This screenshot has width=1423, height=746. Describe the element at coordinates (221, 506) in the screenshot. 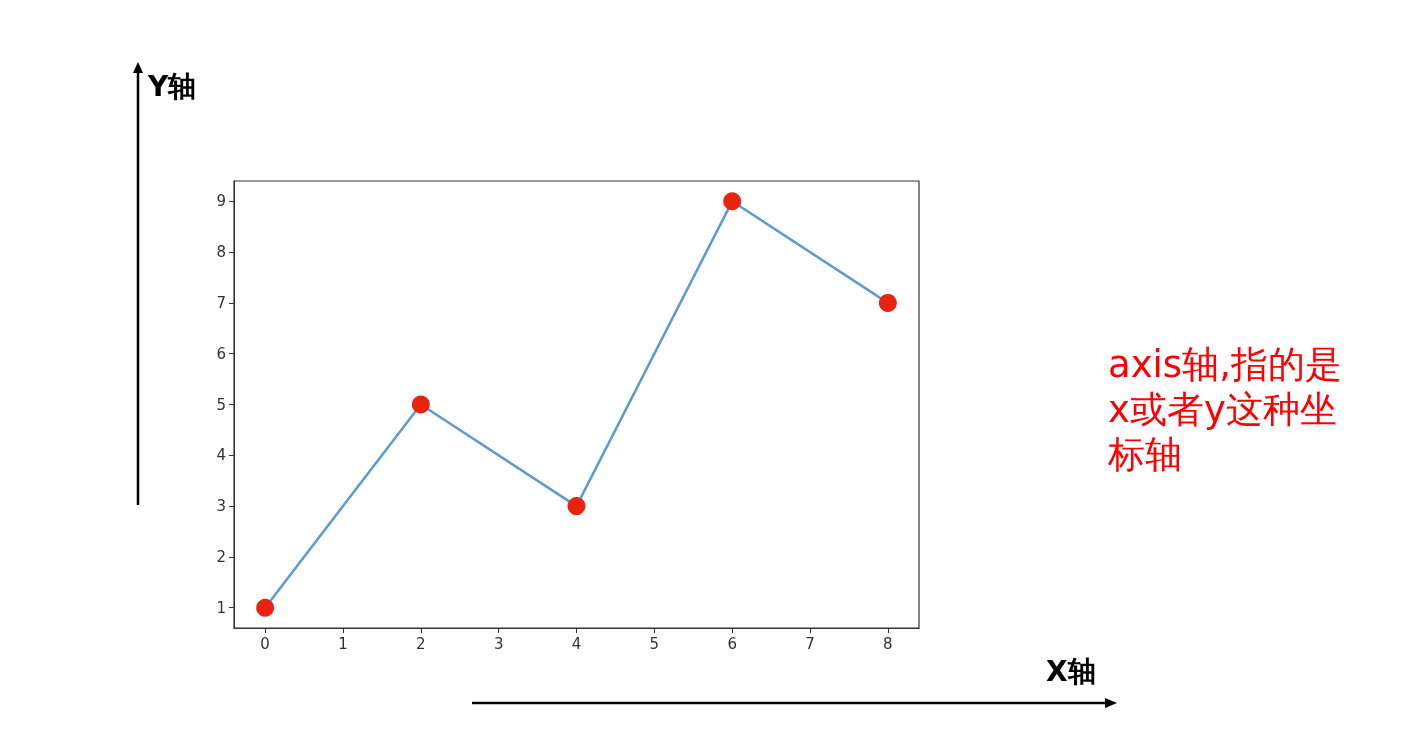

I see `y-tick-label: 3` at that location.